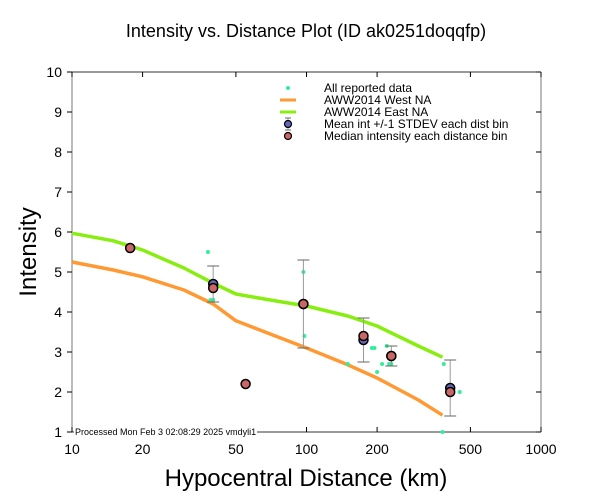  Describe the element at coordinates (306, 478) in the screenshot. I see `x-axis-title: Hypocentral Distance (km)` at that location.